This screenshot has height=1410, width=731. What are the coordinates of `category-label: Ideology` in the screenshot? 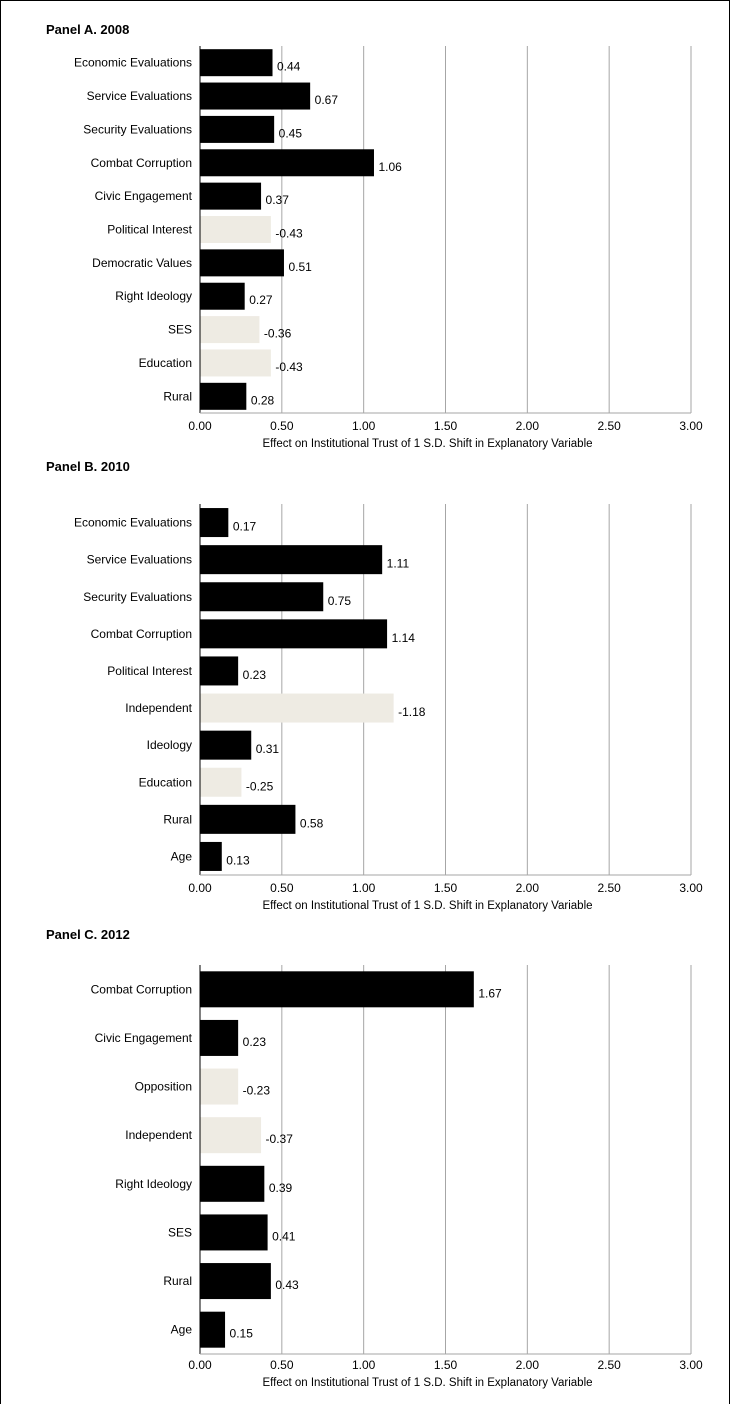 It's located at (169, 745).